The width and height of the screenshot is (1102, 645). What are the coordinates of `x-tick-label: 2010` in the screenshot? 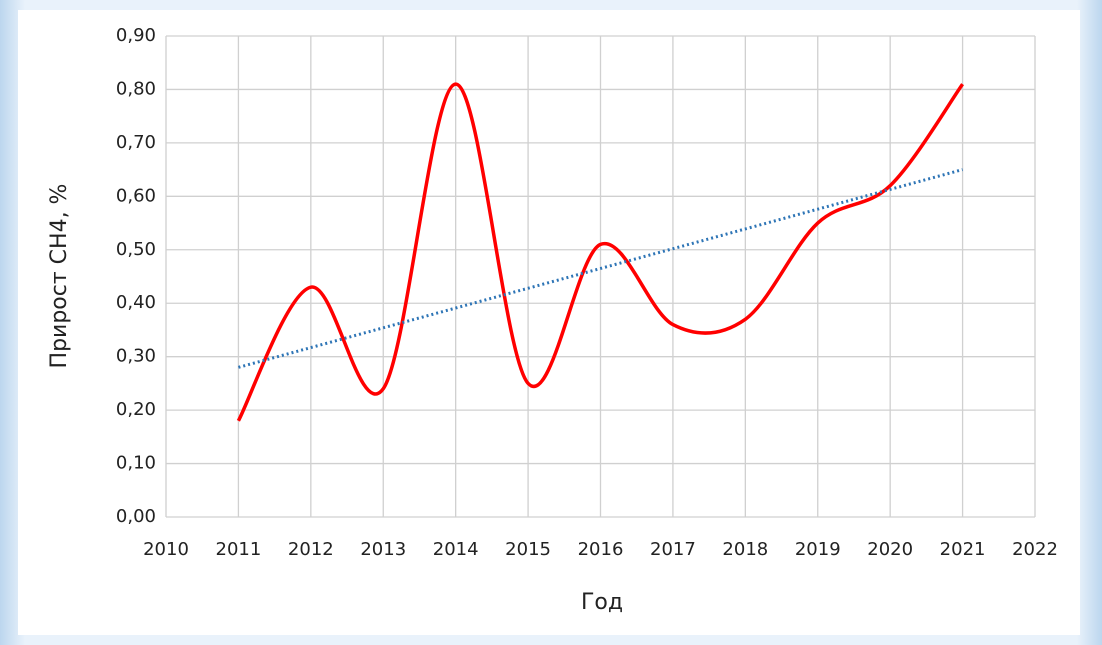 It's located at (166, 549).